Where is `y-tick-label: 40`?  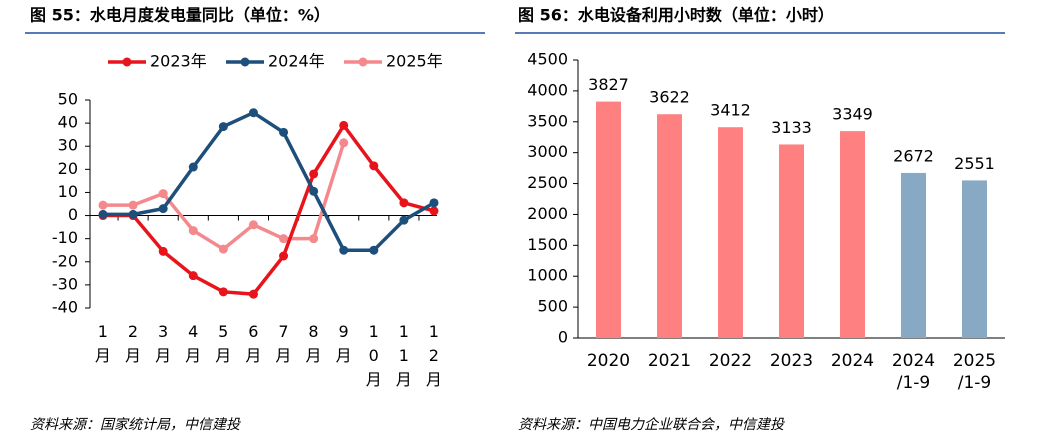 y-tick-label: 40 is located at coordinates (68, 122).